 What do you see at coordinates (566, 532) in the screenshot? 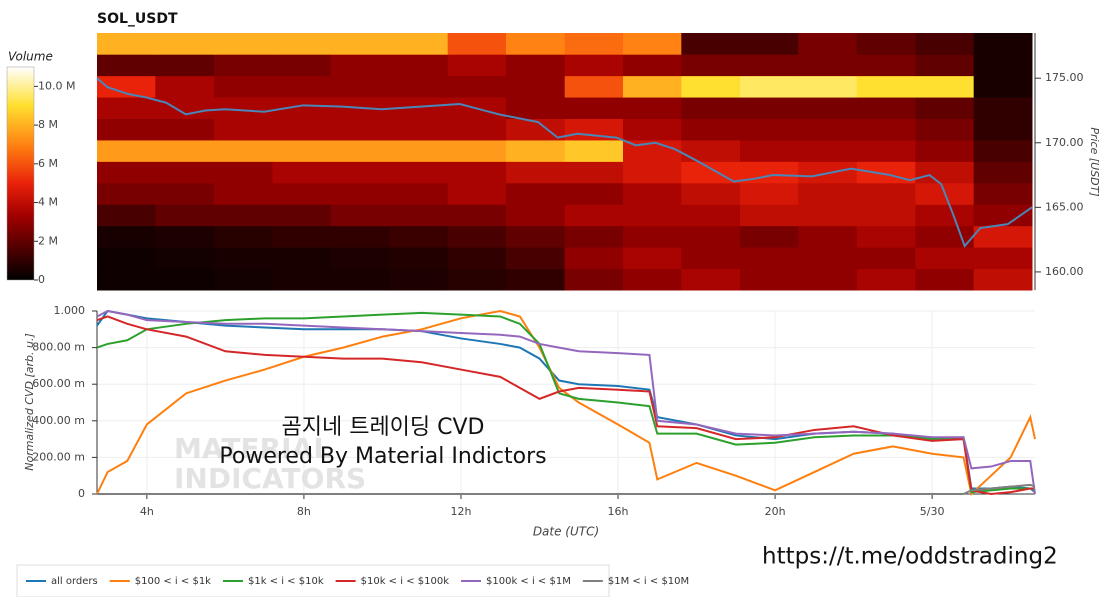
I see `x-axis-label: Date (UTC)` at bounding box center [566, 532].